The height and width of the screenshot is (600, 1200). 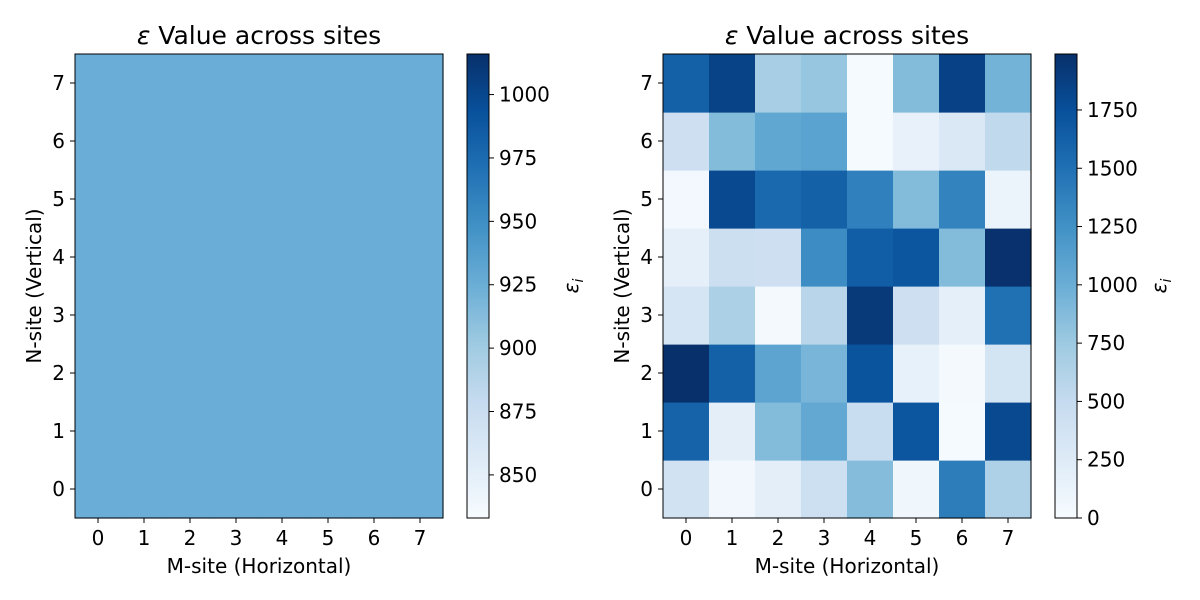 I want to click on left-y-axis-label: N-site (Vertical), so click(x=34, y=285).